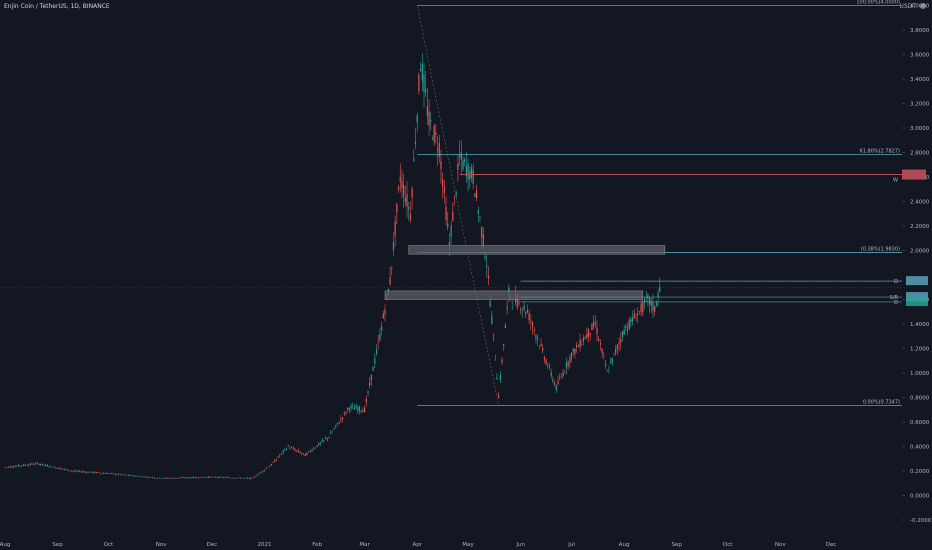  I want to click on x-tick-label: Sep, so click(57, 545).